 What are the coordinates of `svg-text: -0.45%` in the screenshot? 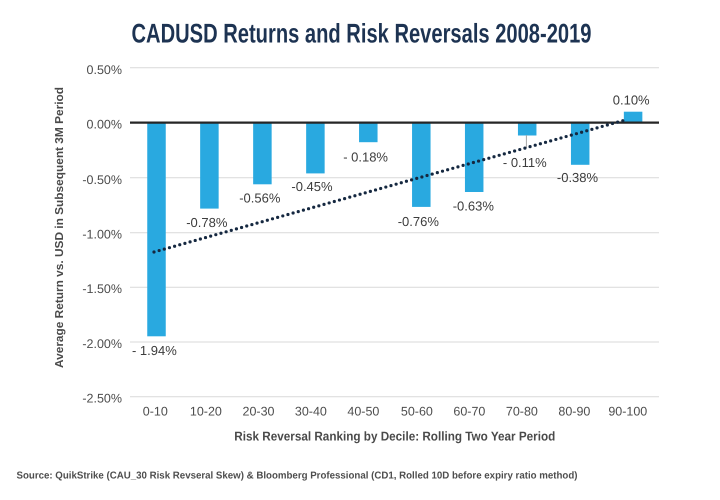 It's located at (312, 186).